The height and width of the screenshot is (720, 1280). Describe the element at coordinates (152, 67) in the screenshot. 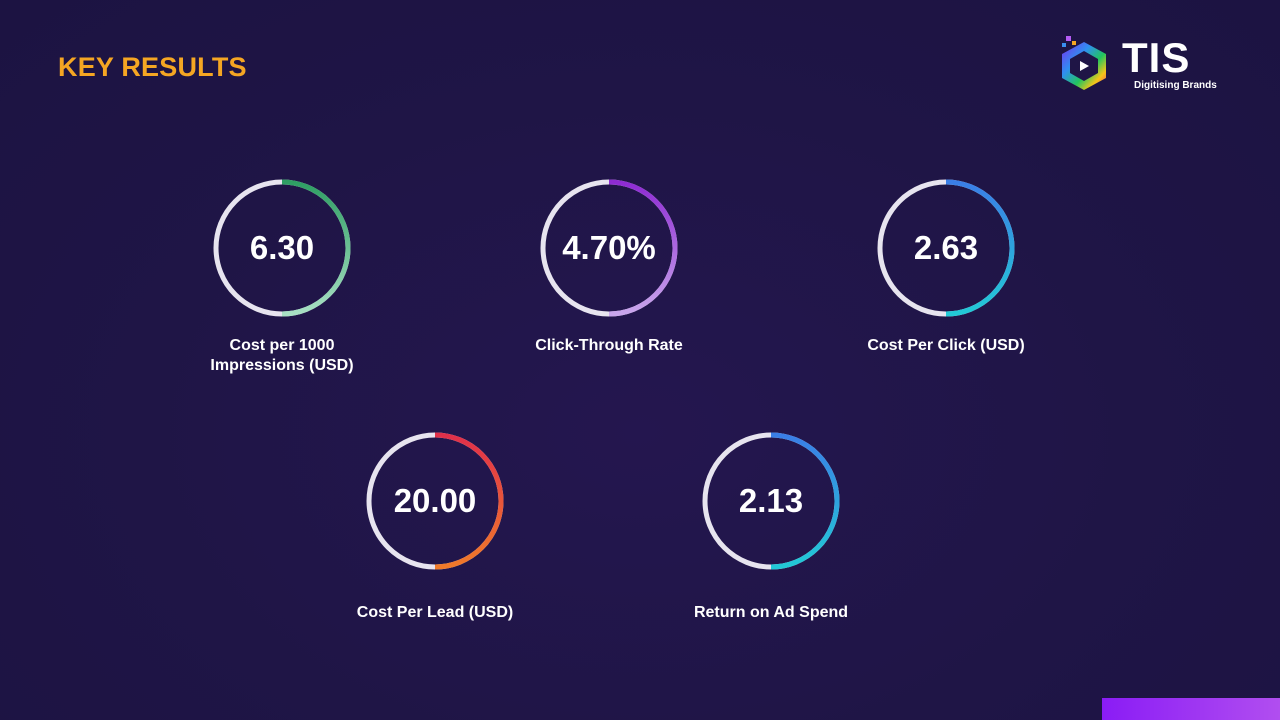

I see `slide-title: KEY RESULTS` at that location.